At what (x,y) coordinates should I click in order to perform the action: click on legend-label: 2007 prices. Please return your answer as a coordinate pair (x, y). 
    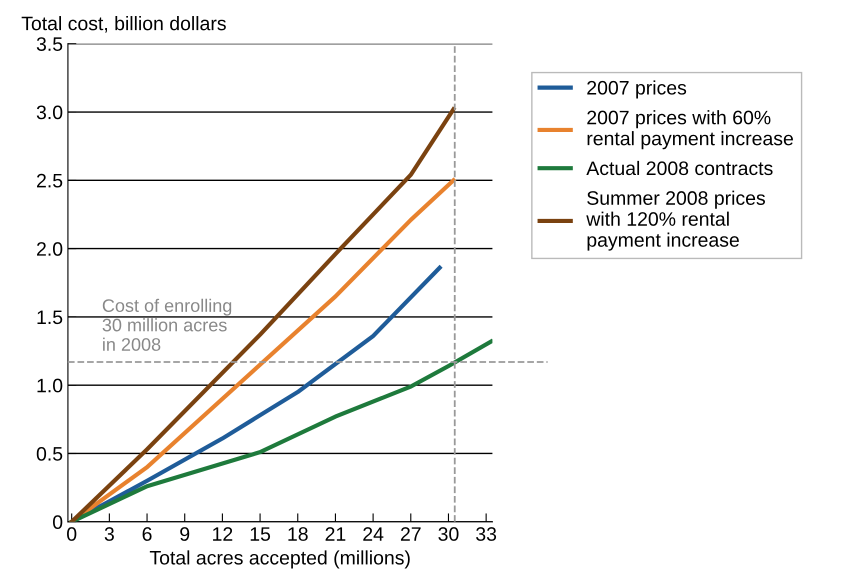
    Looking at the image, I should click on (636, 89).